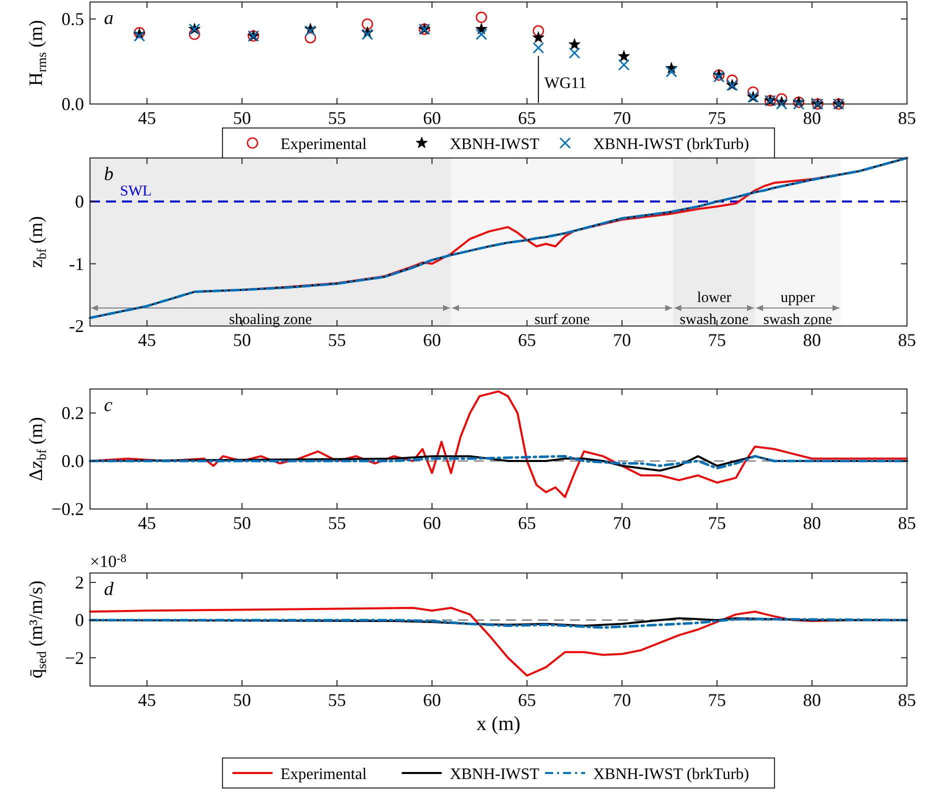 The width and height of the screenshot is (928, 792). What do you see at coordinates (109, 589) in the screenshot?
I see `chart-title: d` at bounding box center [109, 589].